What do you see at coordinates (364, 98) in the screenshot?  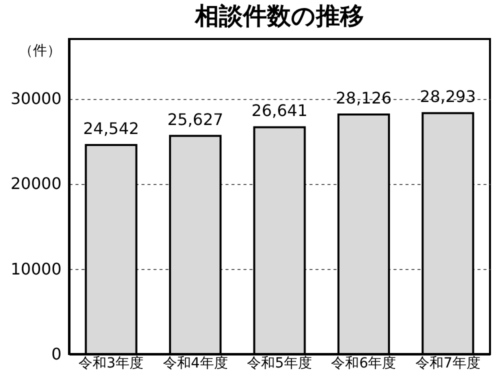 I see `data-label: 28,126` at bounding box center [364, 98].